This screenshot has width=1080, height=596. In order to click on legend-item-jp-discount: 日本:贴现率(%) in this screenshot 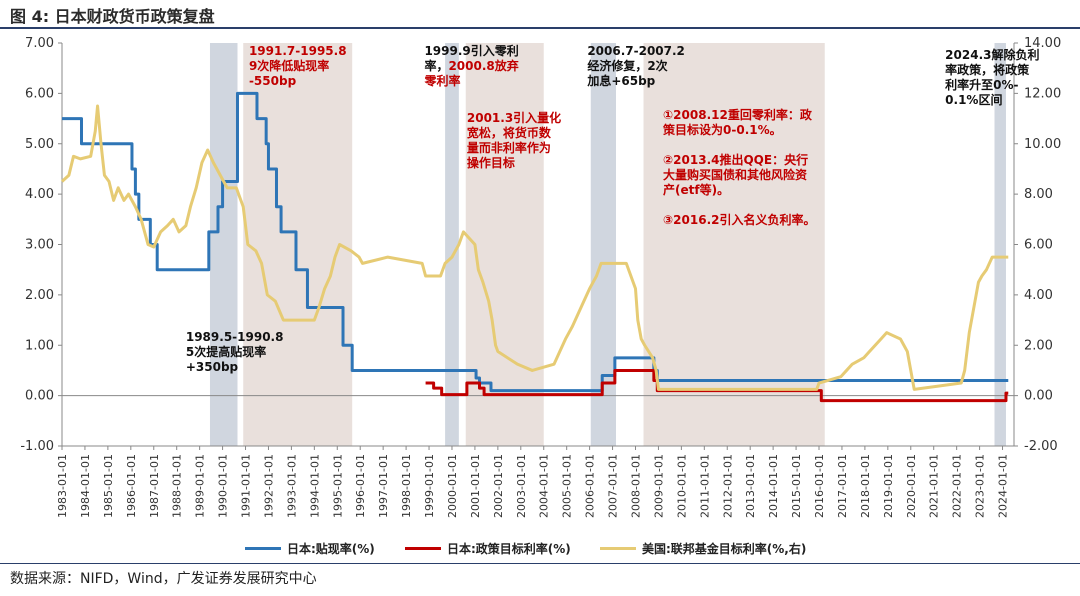, I will do `click(310, 548)`.